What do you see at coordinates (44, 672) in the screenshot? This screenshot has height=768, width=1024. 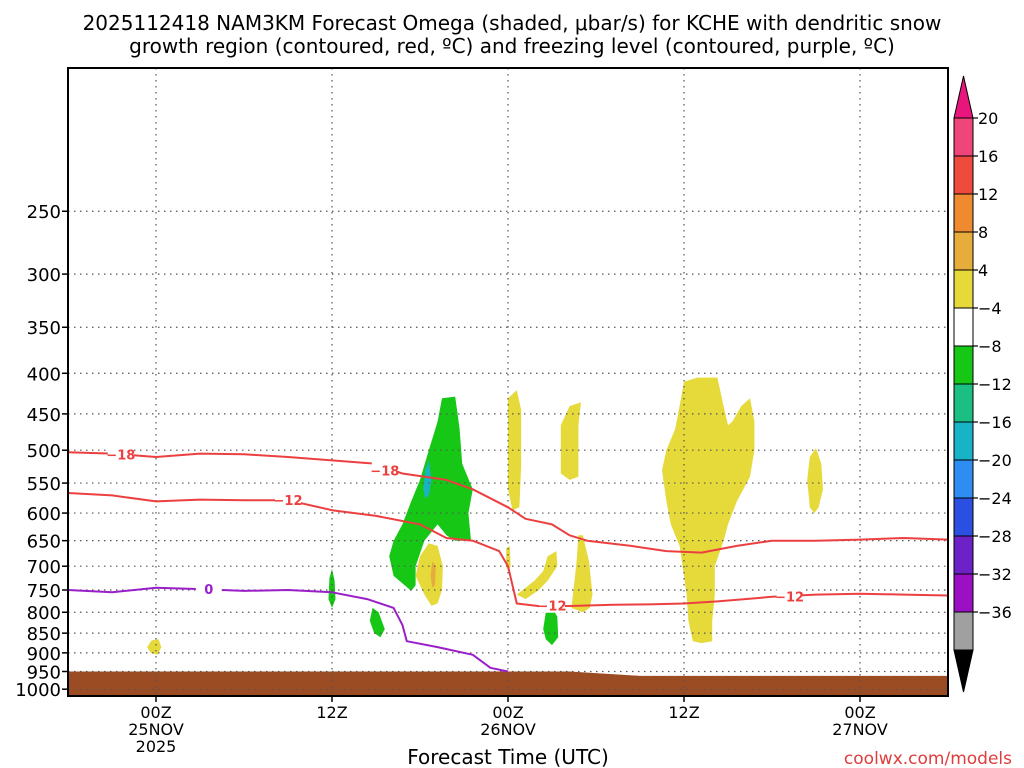 I see `y-tick-label-950: 950` at bounding box center [44, 672].